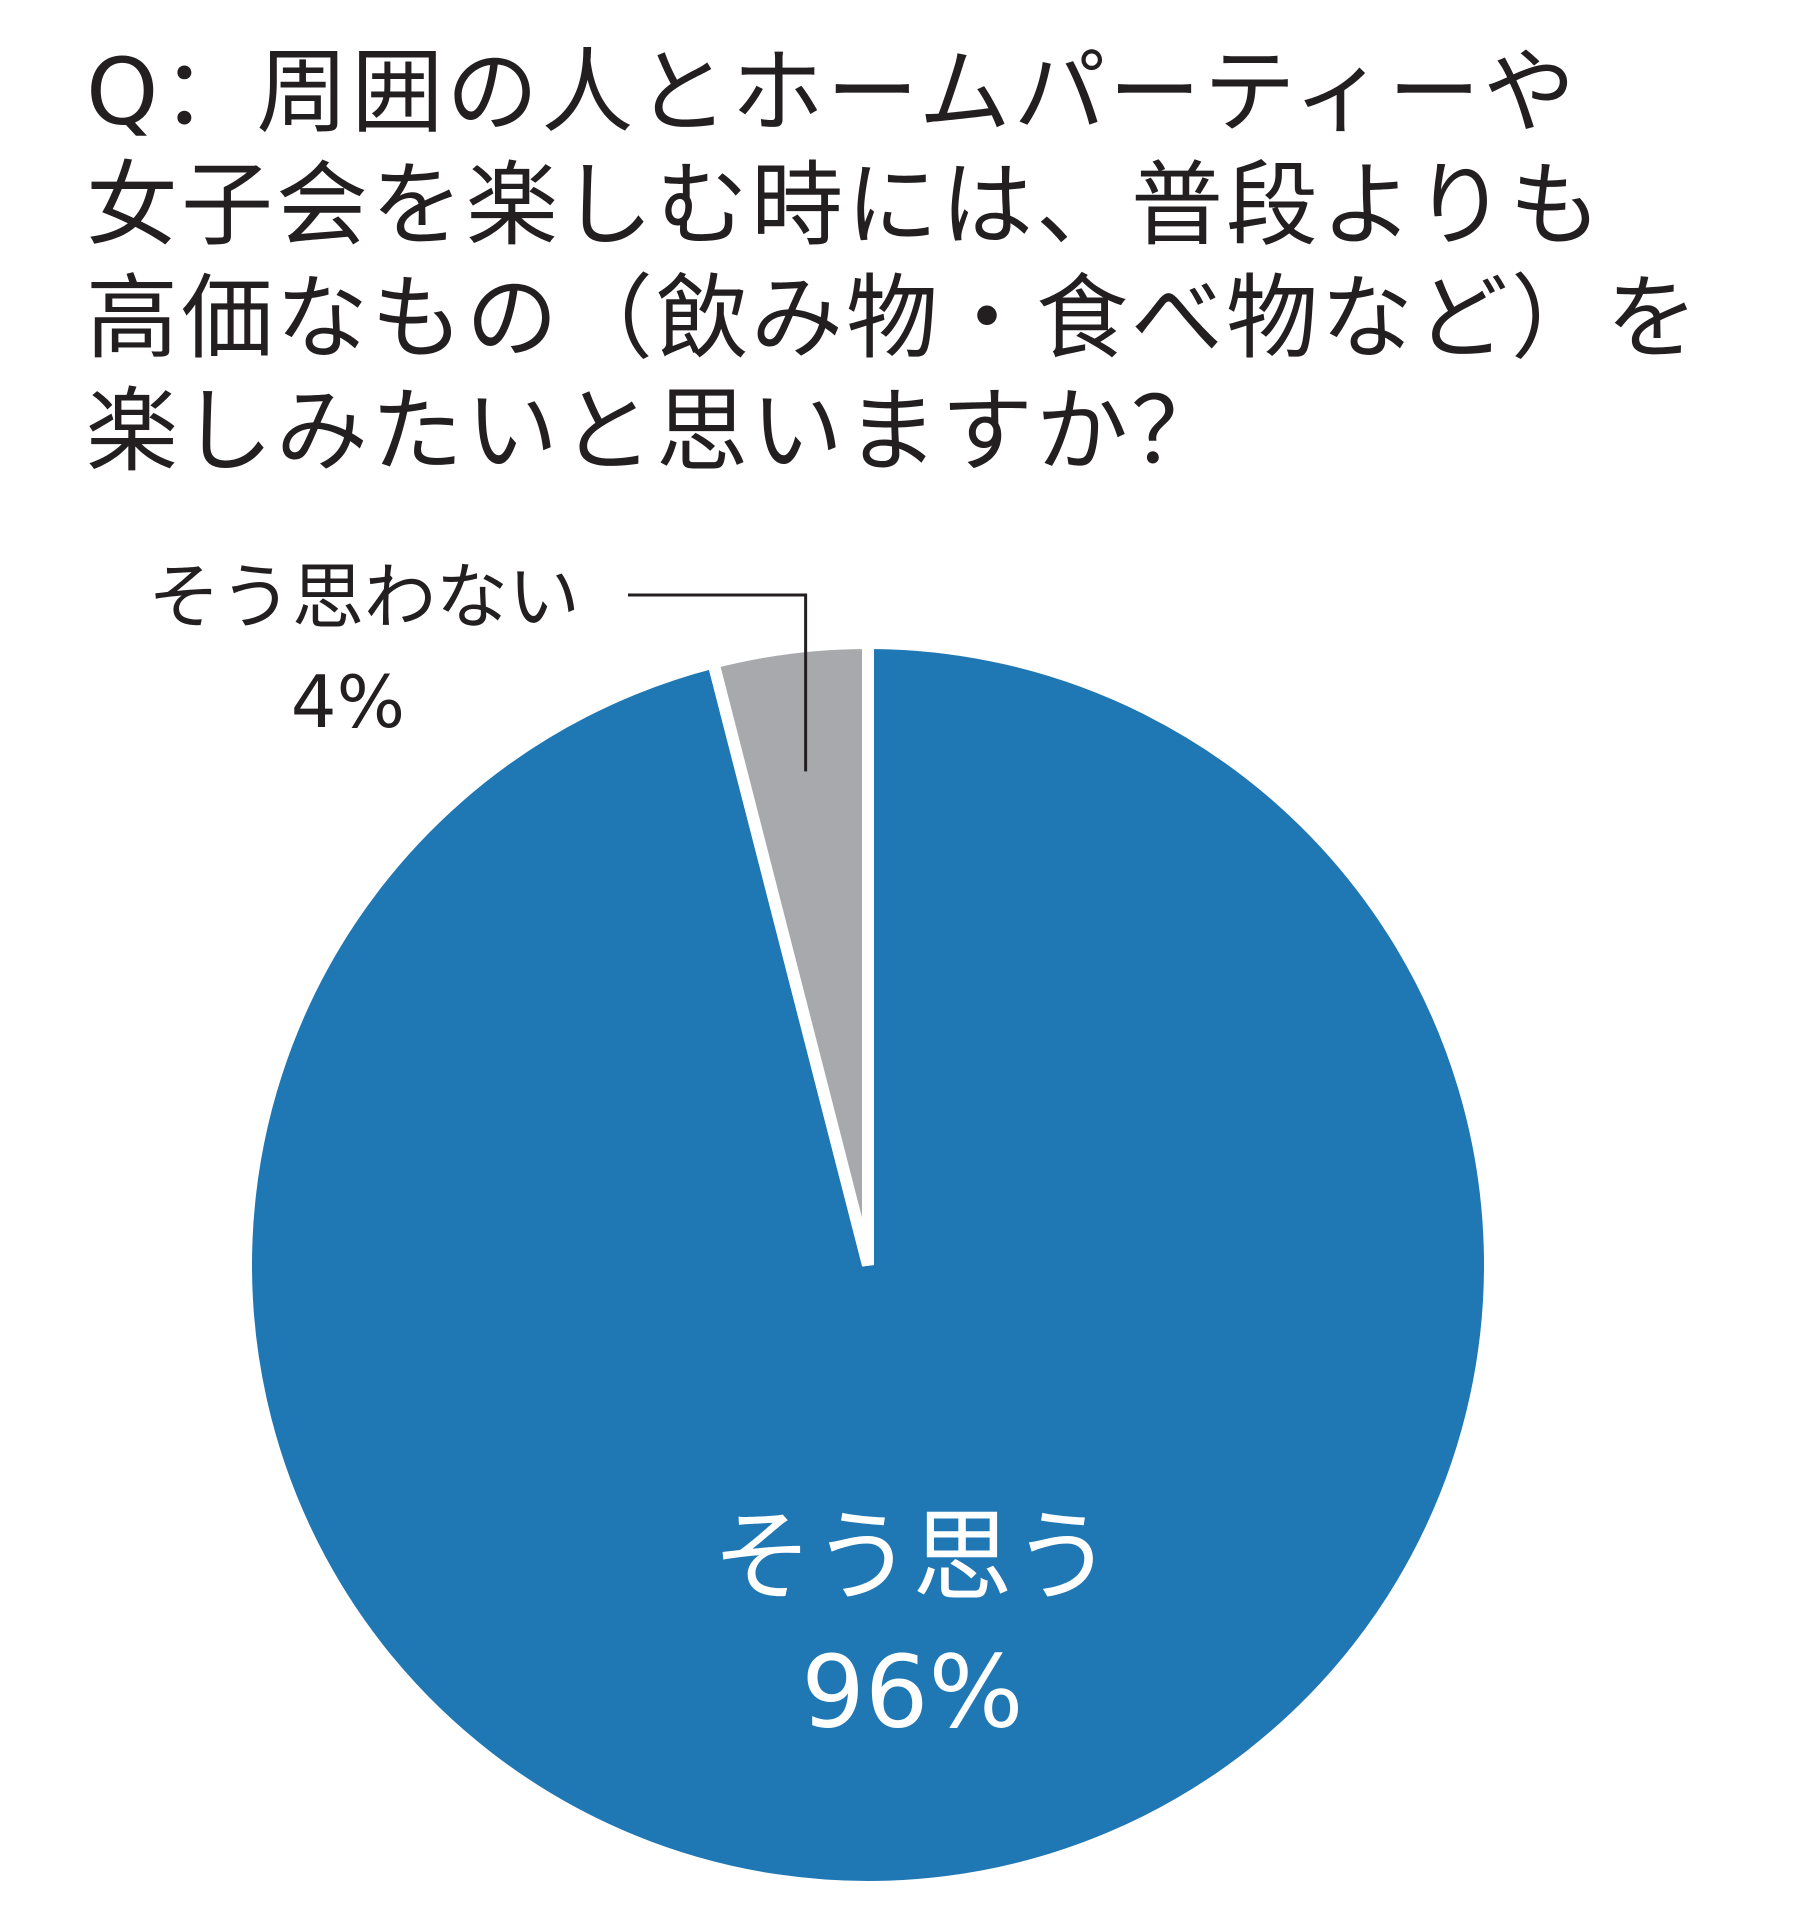  Describe the element at coordinates (364, 597) in the screenshot. I see `slice-label-1: そう思わない` at that location.